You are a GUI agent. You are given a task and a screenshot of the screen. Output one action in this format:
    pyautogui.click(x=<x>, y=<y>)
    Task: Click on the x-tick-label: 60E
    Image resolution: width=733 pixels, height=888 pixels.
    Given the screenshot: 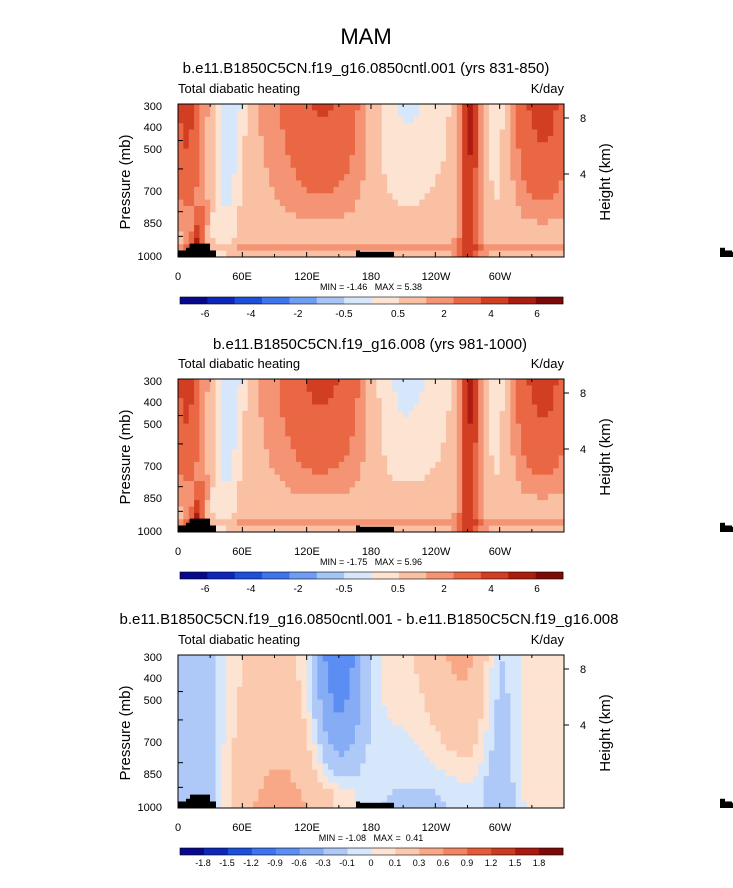 What is the action you would take?
    pyautogui.click(x=242, y=552)
    